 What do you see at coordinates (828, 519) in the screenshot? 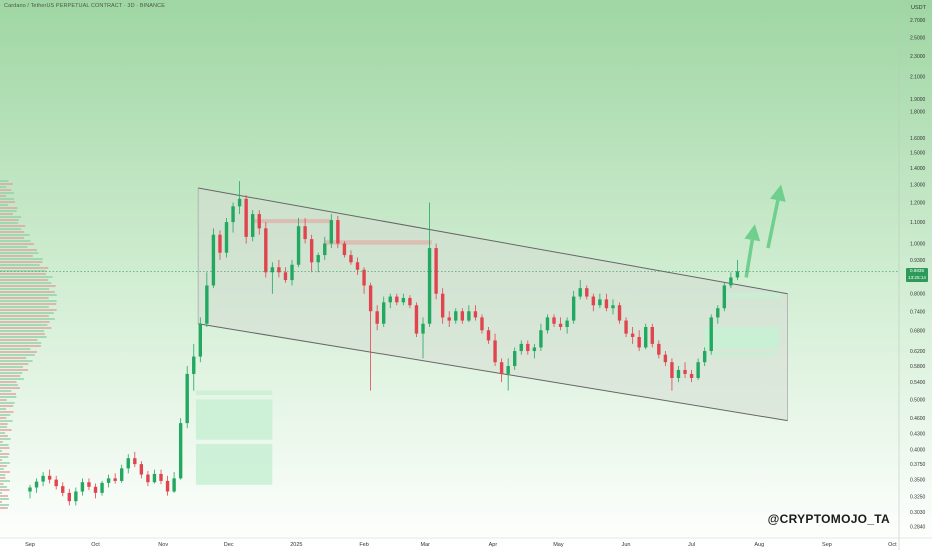
I see `author-watermark: @CRYPTOMOJO_TA` at bounding box center [828, 519].